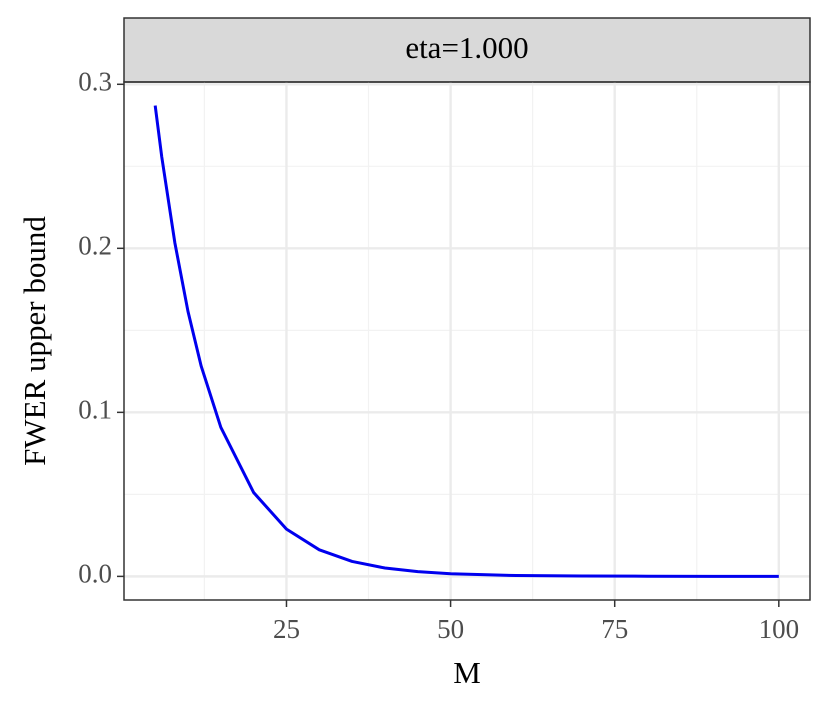 The width and height of the screenshot is (830, 712). What do you see at coordinates (95, 81) in the screenshot?
I see `y-tick-label: 0.3` at bounding box center [95, 81].